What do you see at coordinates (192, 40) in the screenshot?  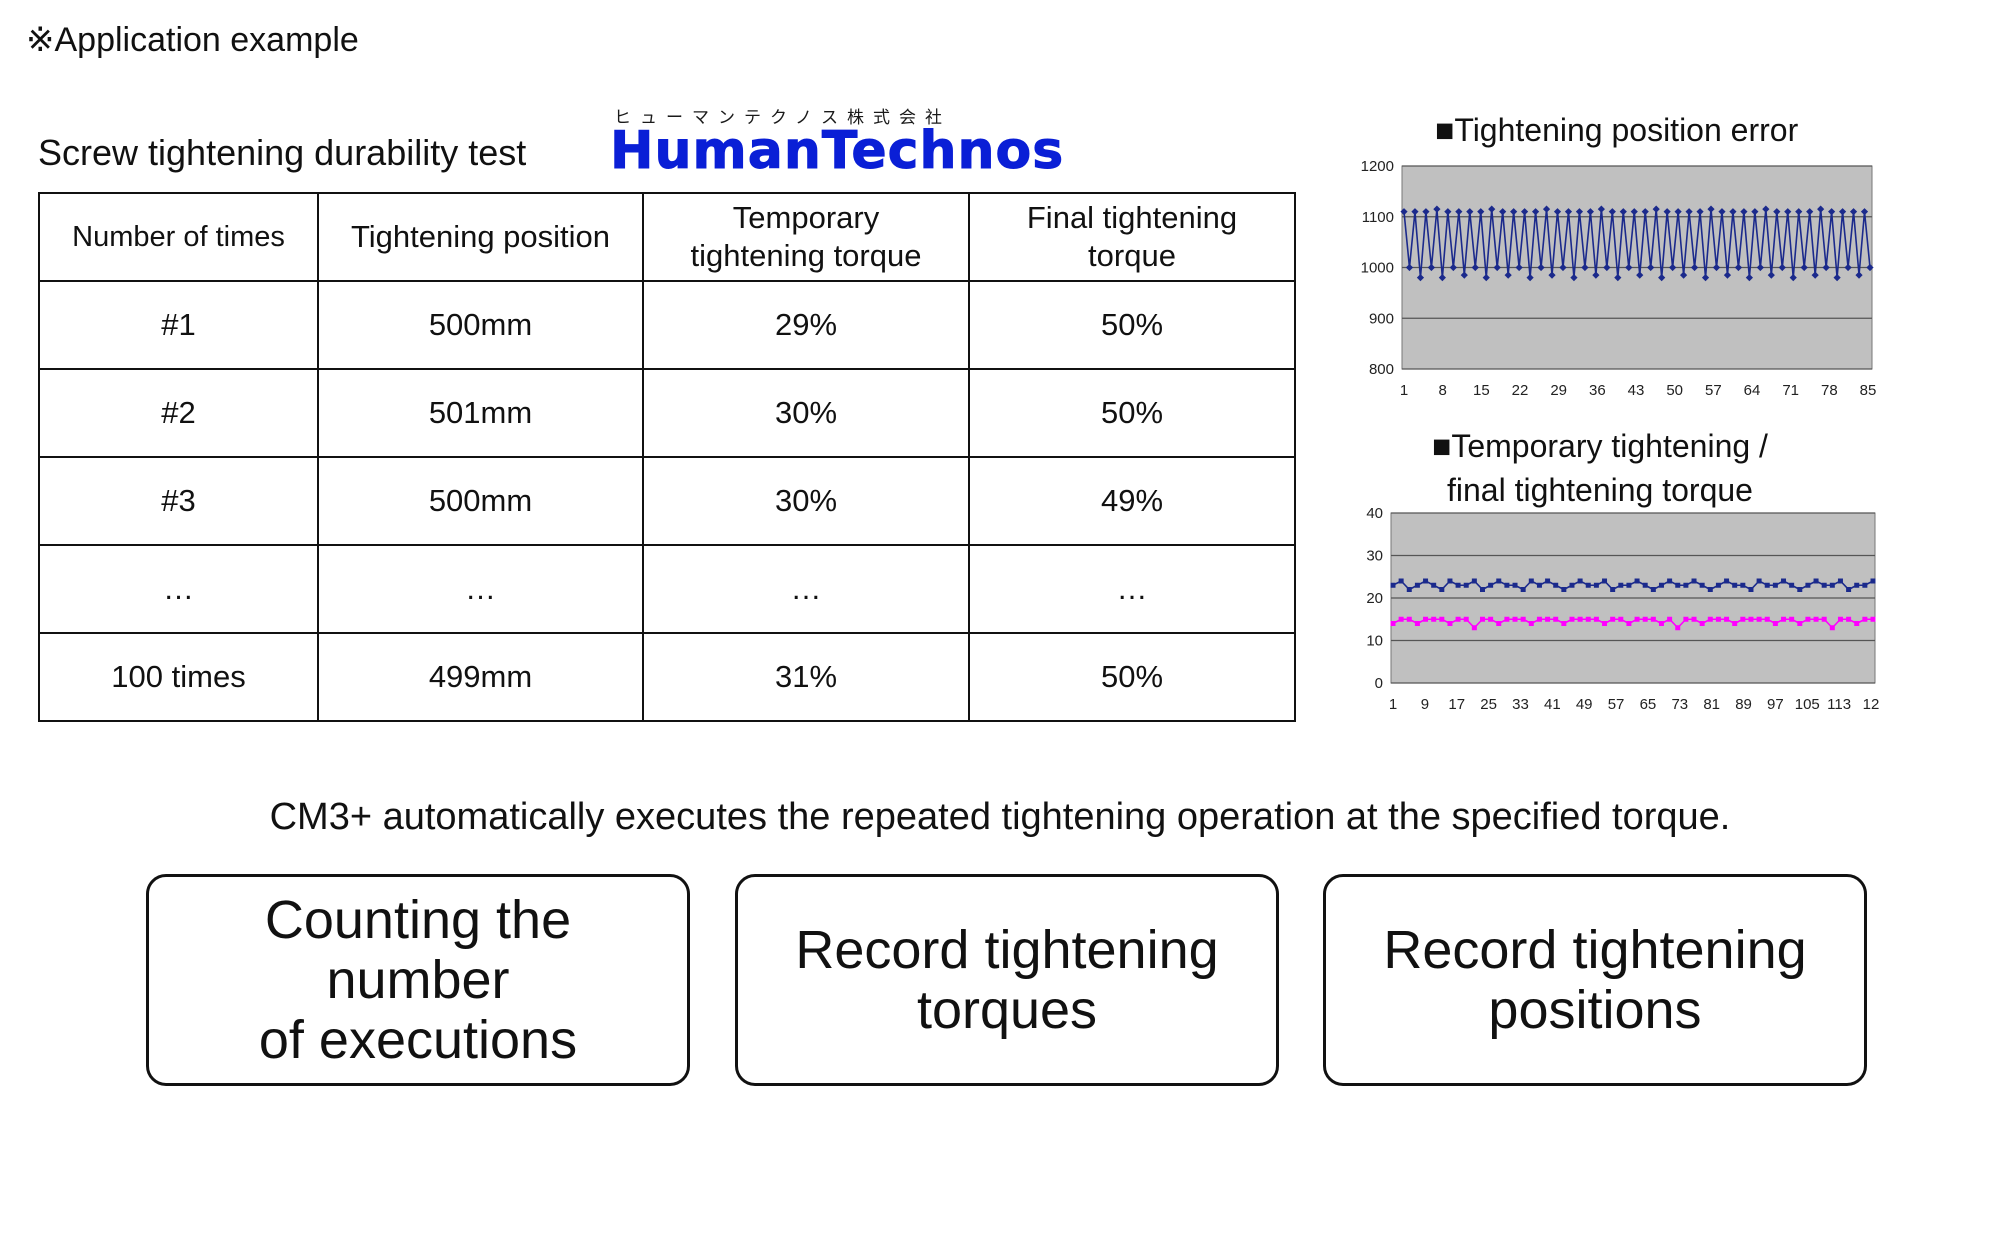 I see `application-example-note: ※Application example` at bounding box center [192, 40].